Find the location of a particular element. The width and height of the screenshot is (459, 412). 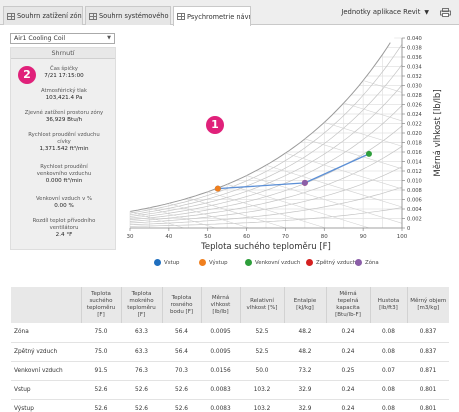

summary-title: Shrnutí is located at coordinates (63, 53).